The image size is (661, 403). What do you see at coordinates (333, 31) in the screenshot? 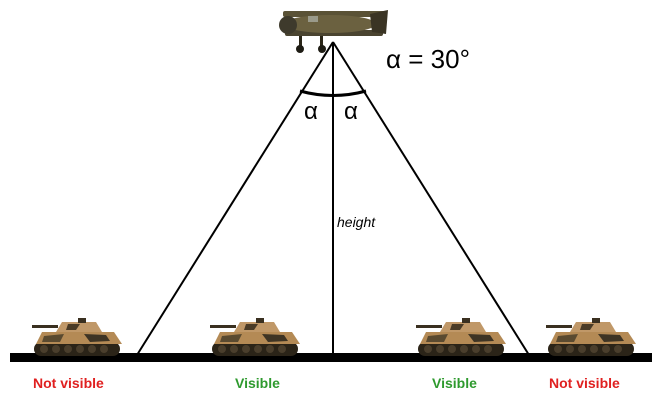
I see `airplane-icon` at bounding box center [333, 31].